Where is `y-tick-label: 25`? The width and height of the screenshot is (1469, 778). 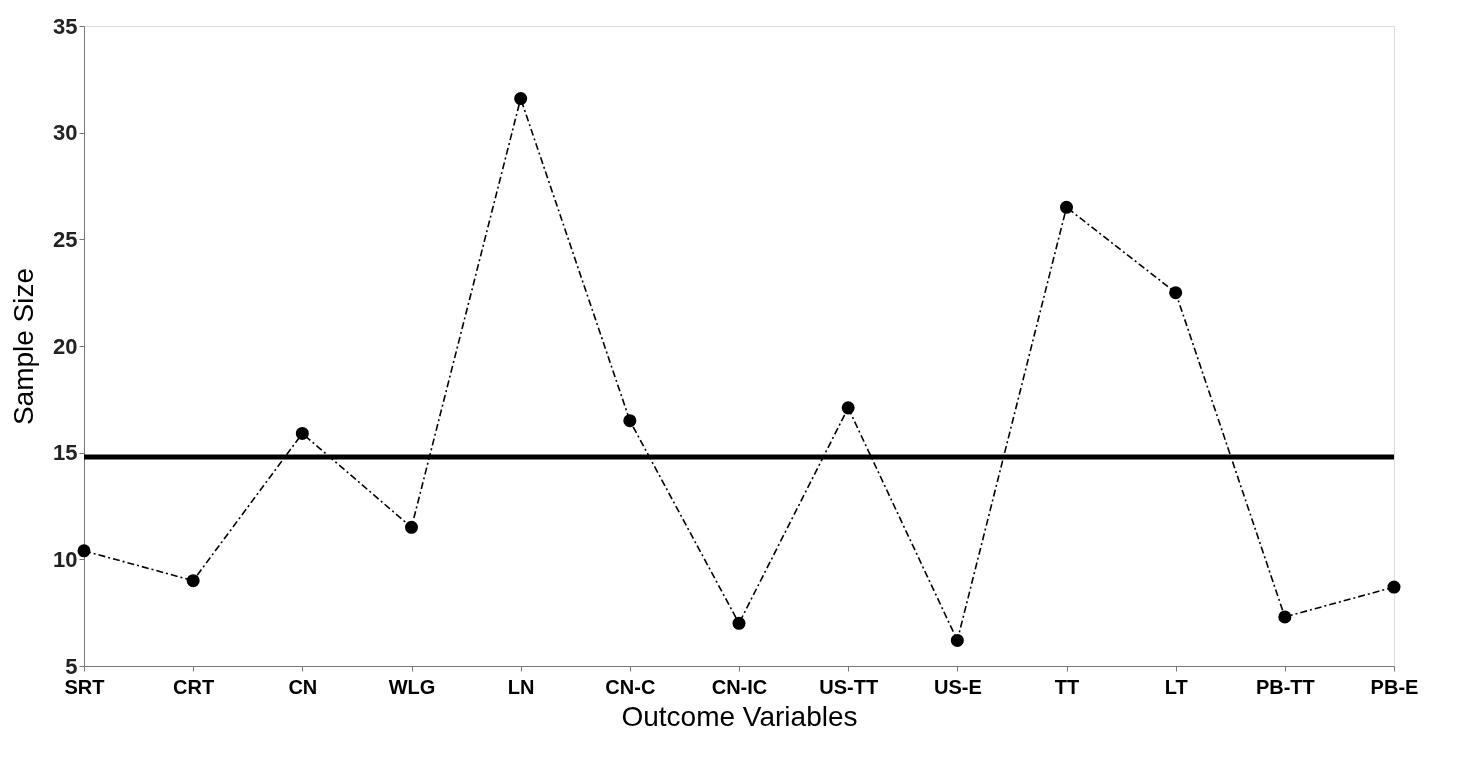
y-tick-label: 25 is located at coordinates (65, 239).